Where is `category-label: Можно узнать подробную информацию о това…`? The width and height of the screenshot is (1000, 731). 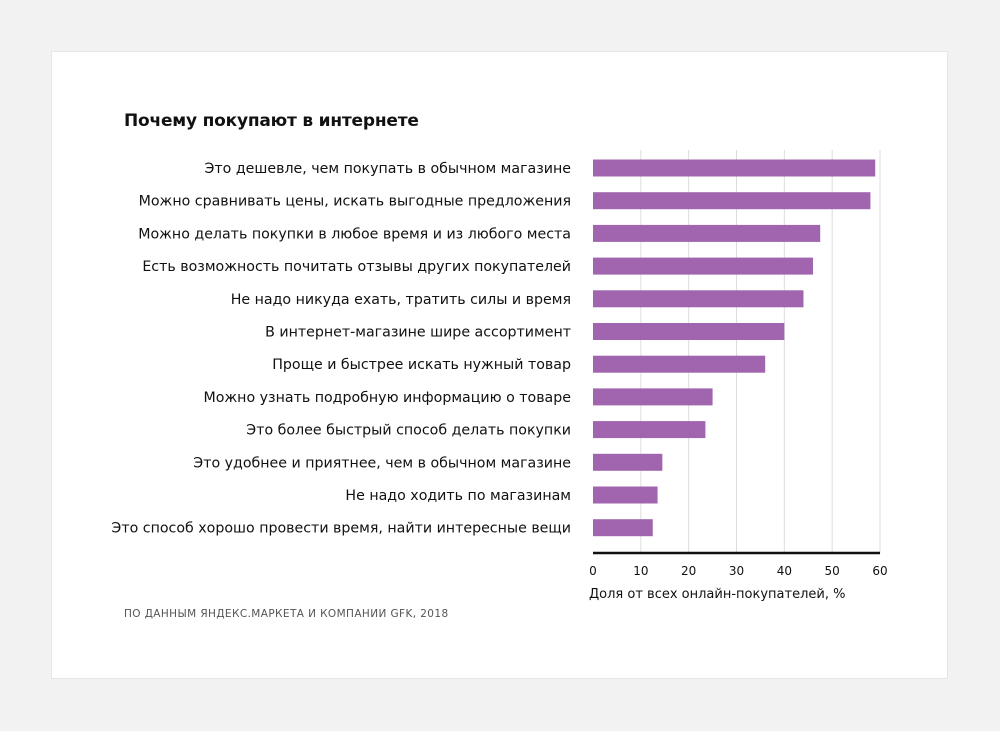 category-label: Можно узнать подробную информацию о това… is located at coordinates (387, 398).